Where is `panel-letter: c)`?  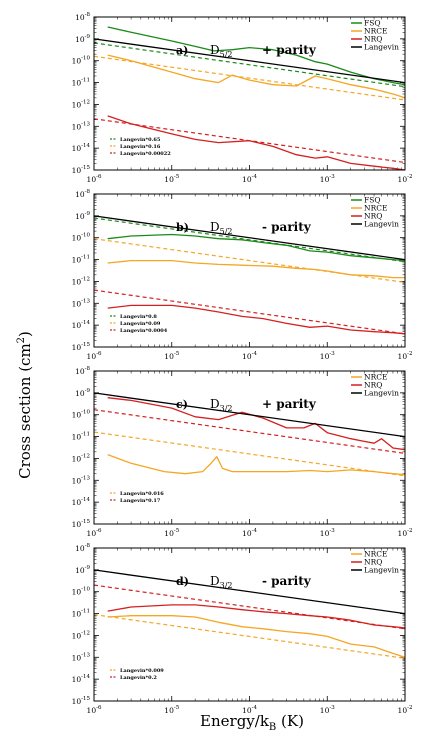 panel-letter: c) is located at coordinates (182, 404).